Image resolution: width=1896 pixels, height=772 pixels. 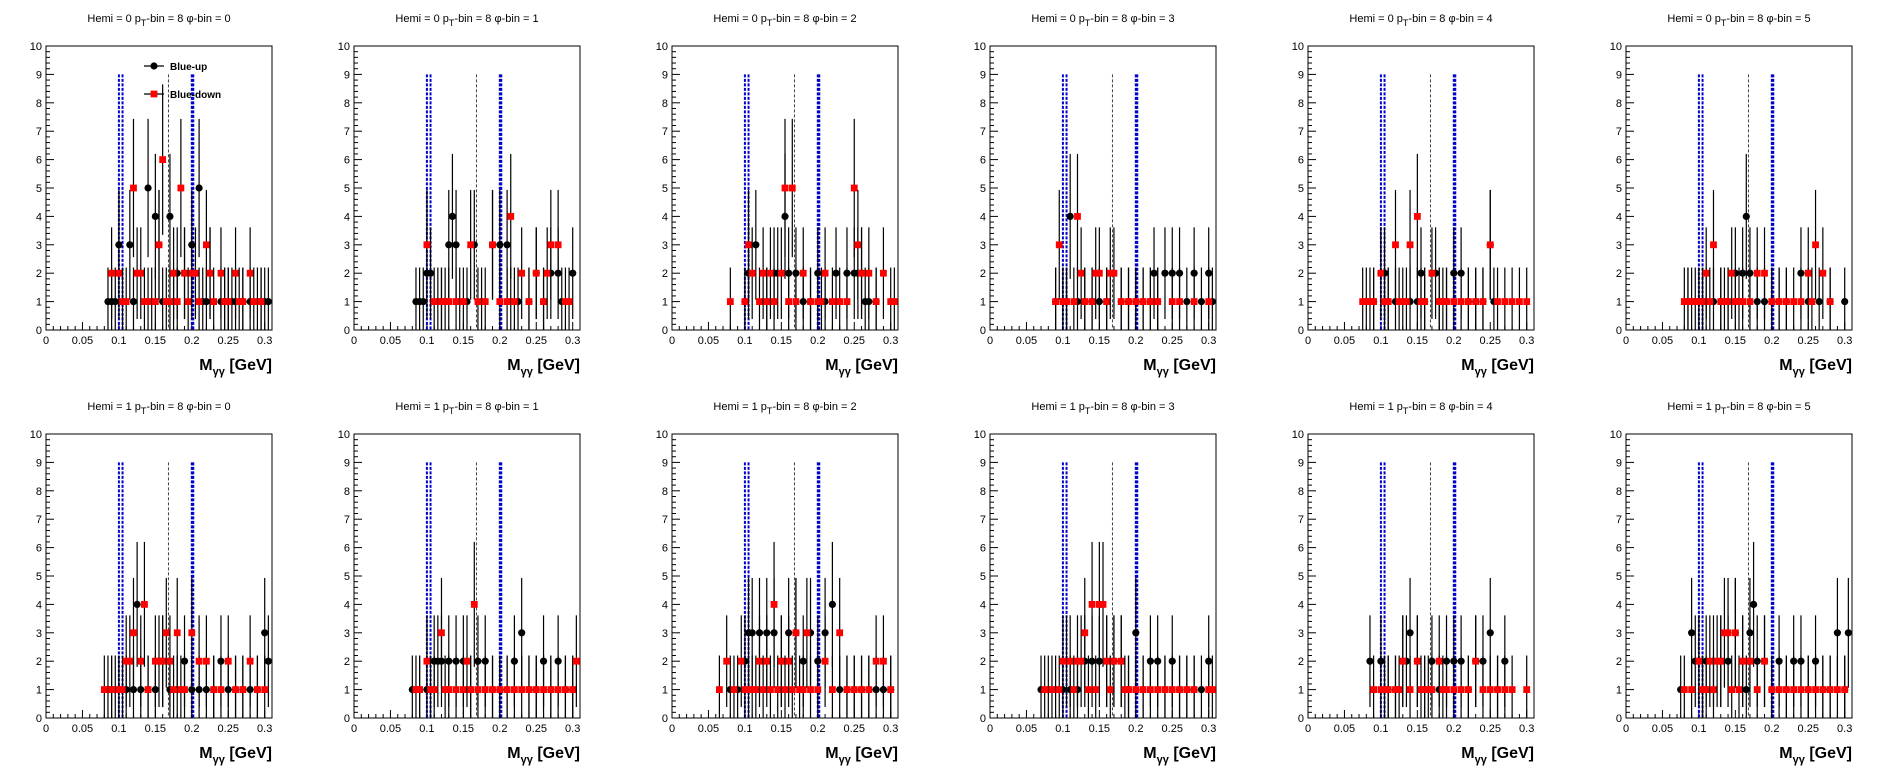 I want to click on y-tick-label: 5, so click(x=665, y=189).